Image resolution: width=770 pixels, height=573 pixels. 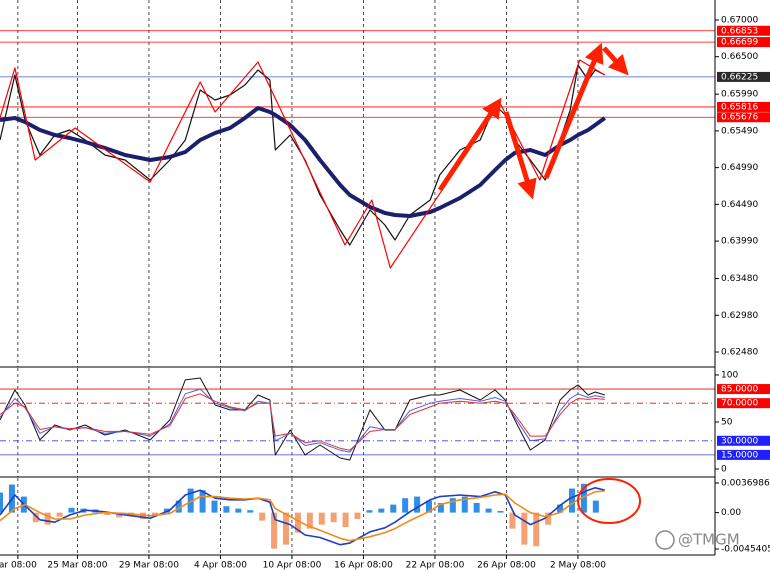 I want to click on level-label: 0.66225, so click(x=739, y=77).